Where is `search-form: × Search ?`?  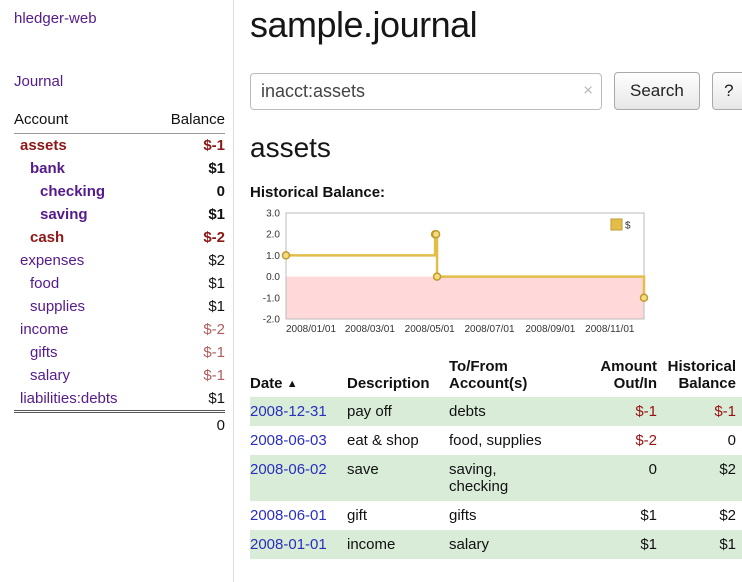 search-form: × Search ? is located at coordinates (496, 91).